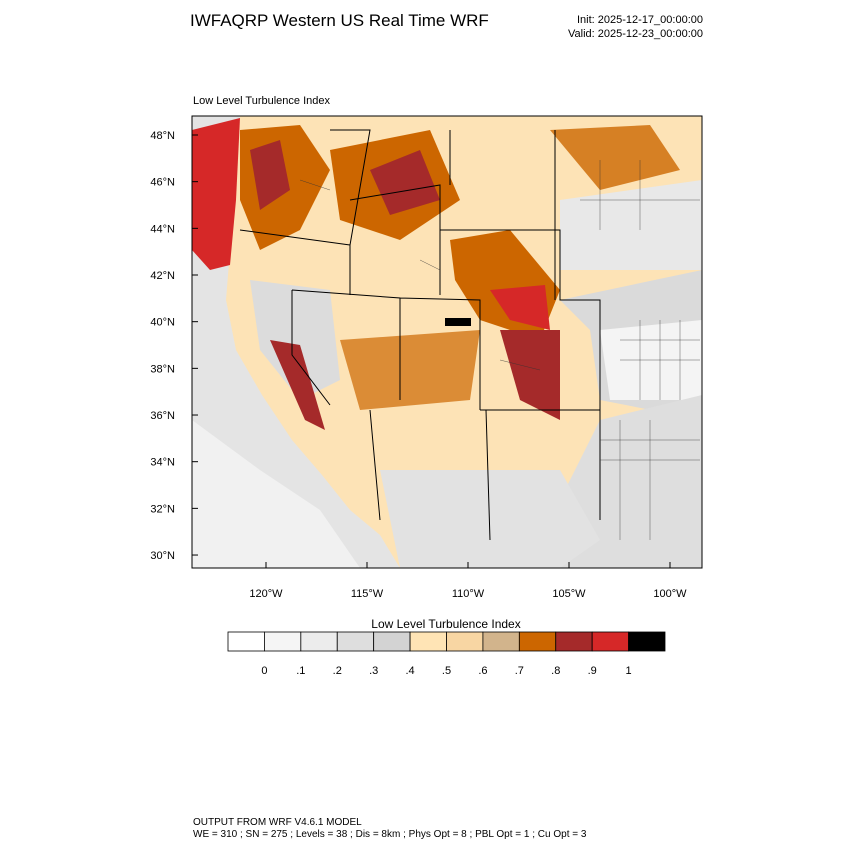 The height and width of the screenshot is (855, 850). Describe the element at coordinates (367, 594) in the screenshot. I see `lon-label: 115°W` at that location.